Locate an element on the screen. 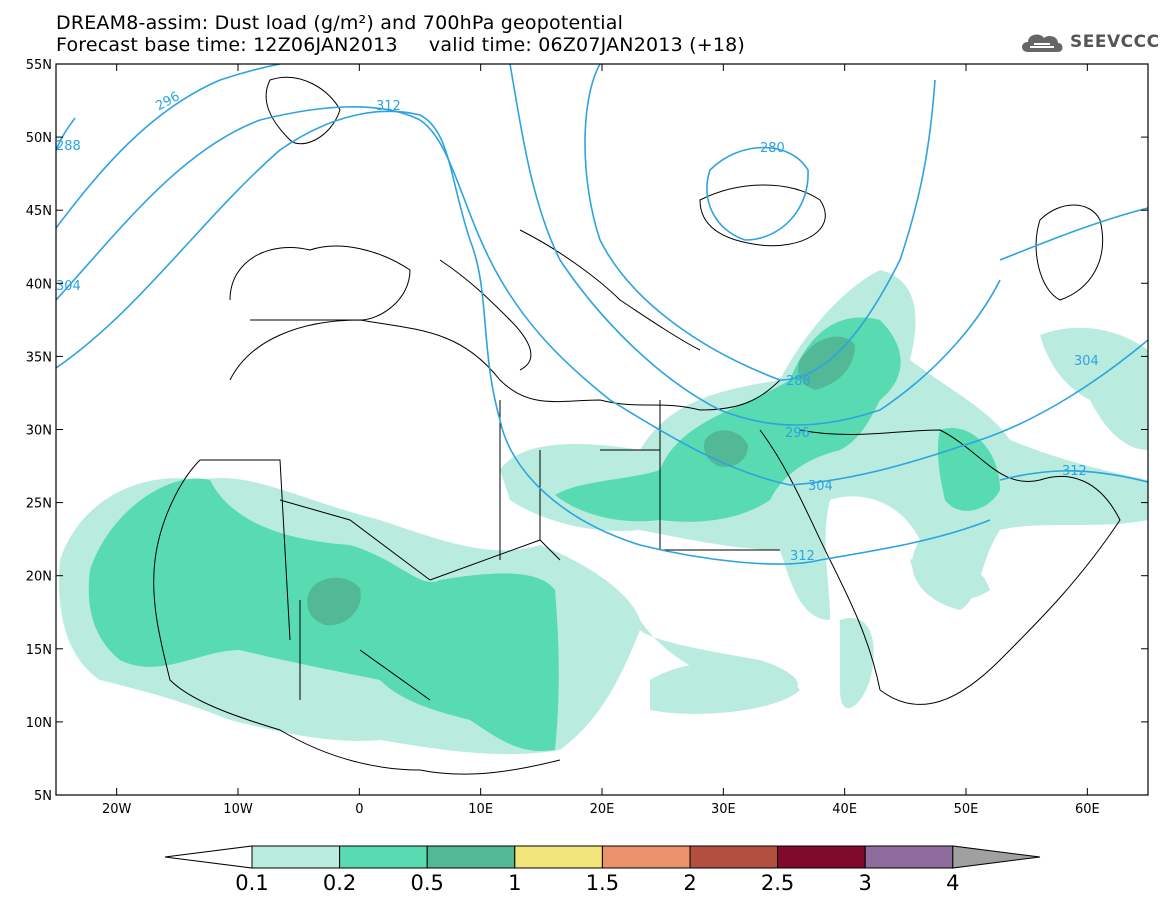  lat-tick-label: 10N is located at coordinates (39, 723).